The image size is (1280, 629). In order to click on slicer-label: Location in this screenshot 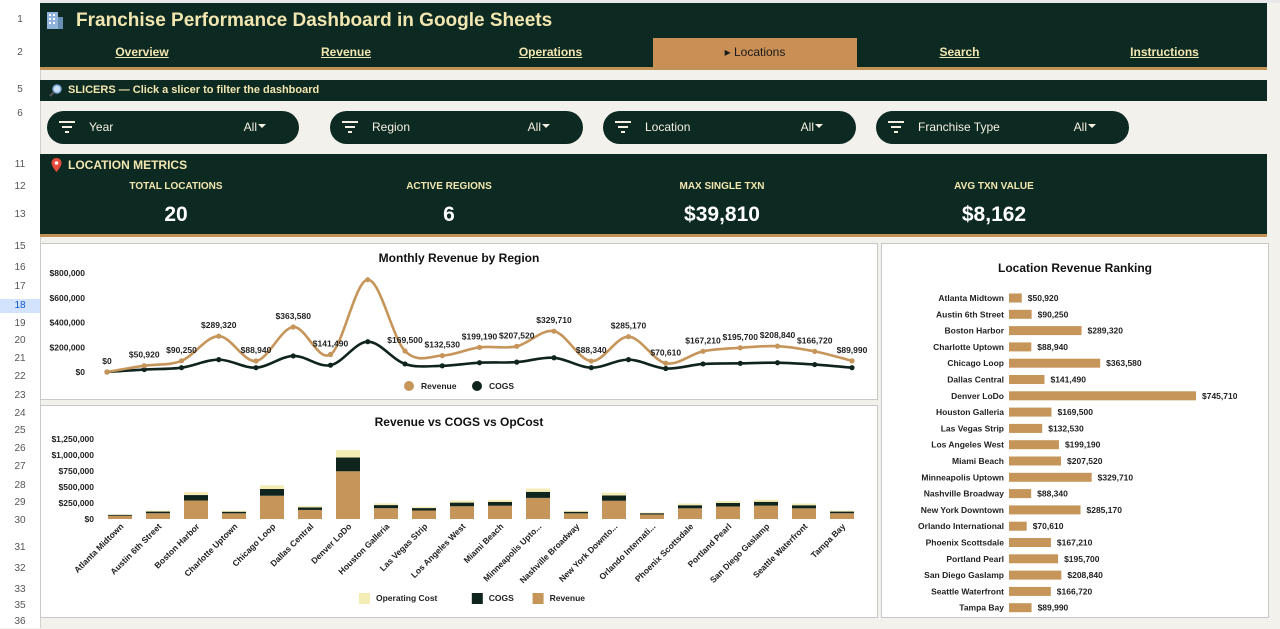, I will do `click(668, 127)`.